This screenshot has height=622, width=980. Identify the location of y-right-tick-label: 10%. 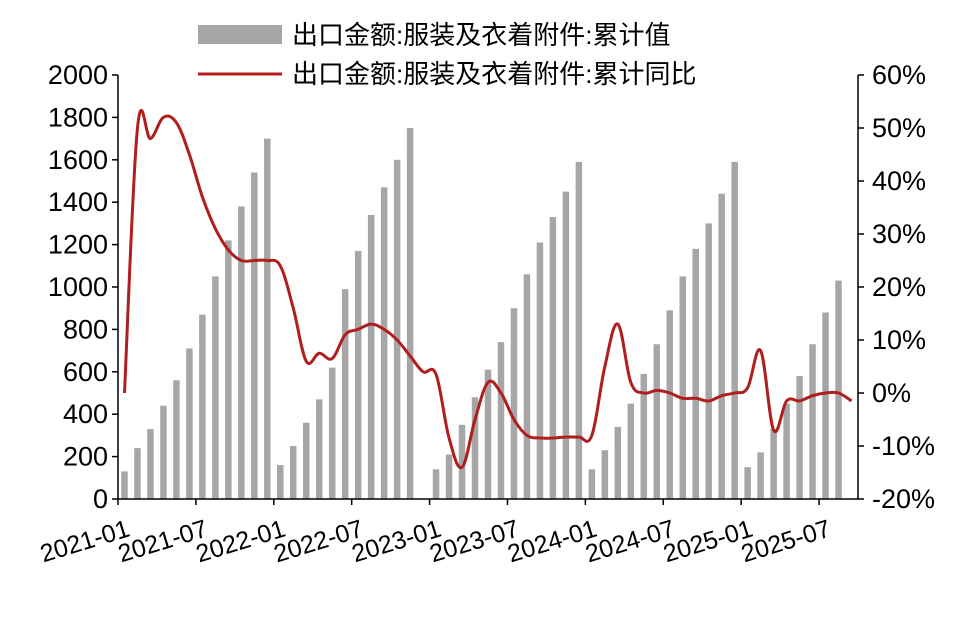
(899, 340).